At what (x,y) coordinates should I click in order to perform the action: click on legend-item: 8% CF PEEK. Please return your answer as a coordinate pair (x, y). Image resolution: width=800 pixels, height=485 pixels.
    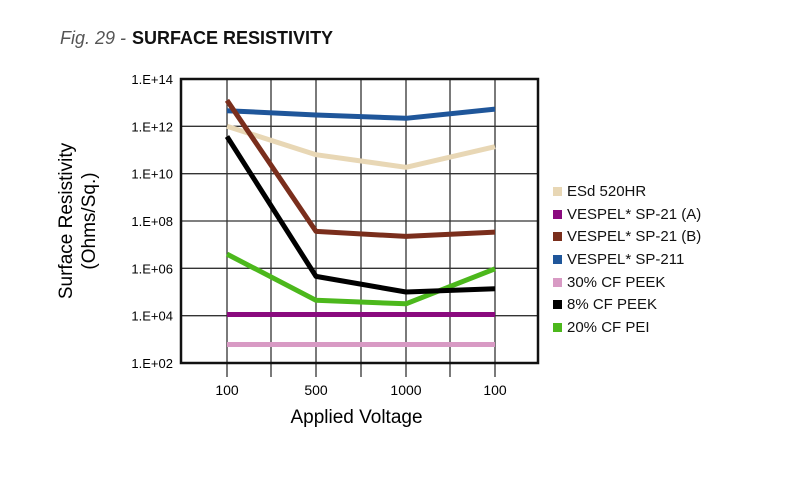
    Looking at the image, I should click on (627, 304).